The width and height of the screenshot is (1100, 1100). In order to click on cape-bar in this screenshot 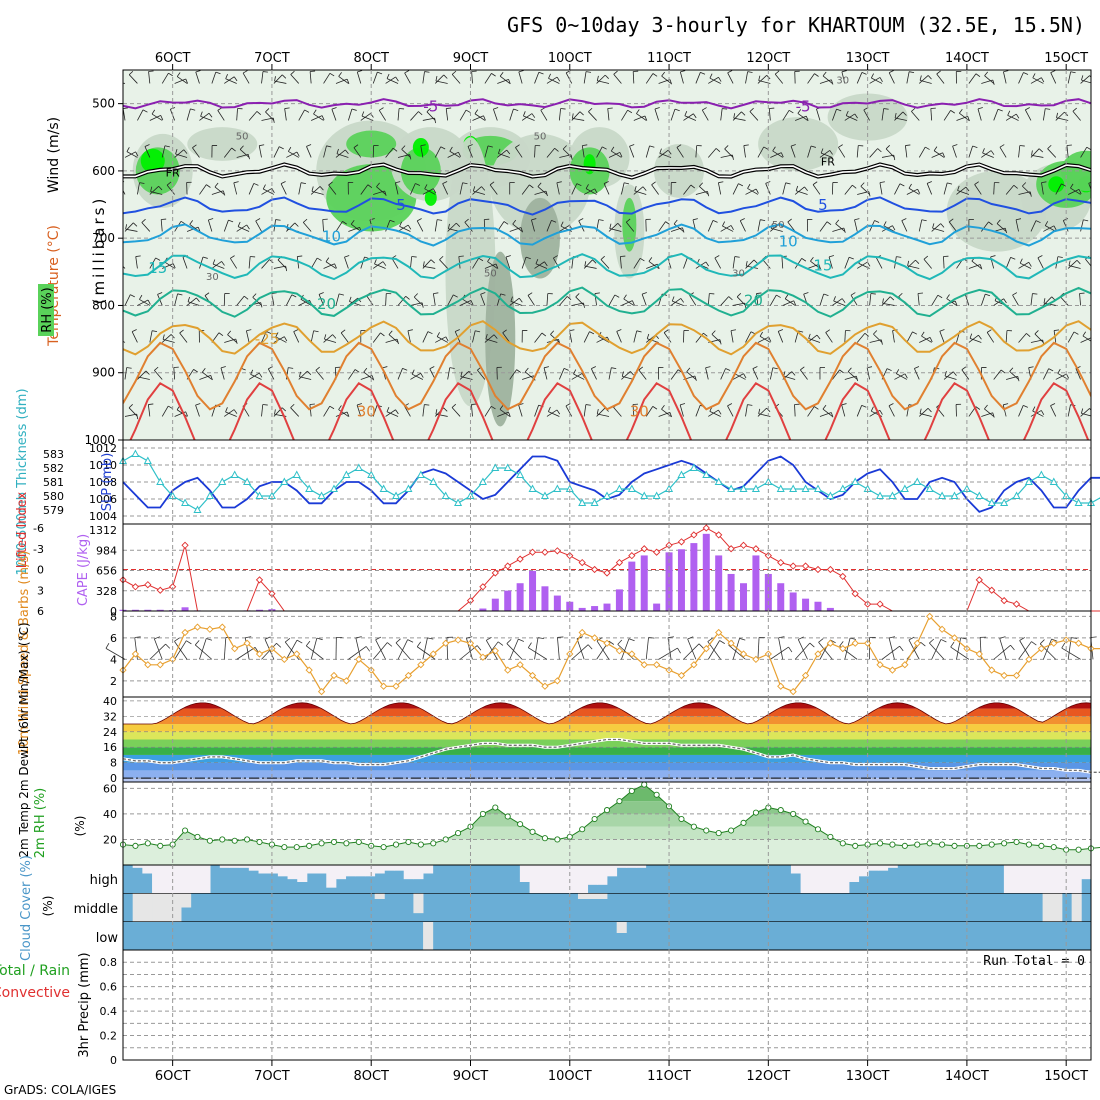, I will do `click(719, 583)`.